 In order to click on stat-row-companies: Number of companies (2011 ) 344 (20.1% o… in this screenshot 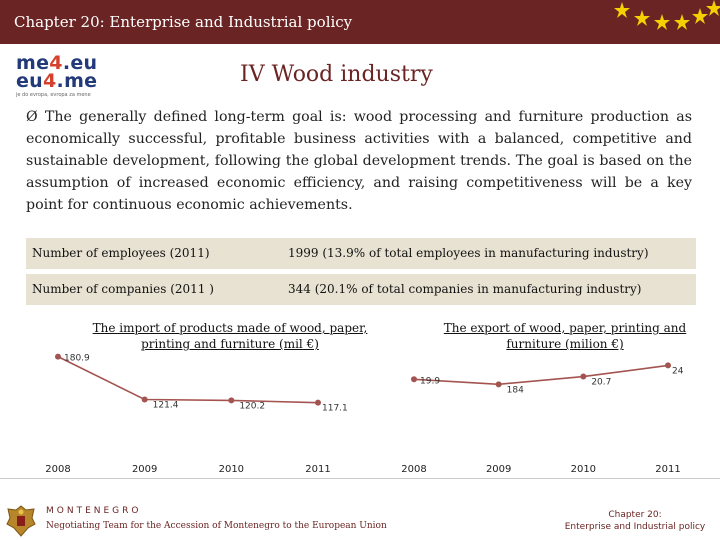, I will do `click(361, 290)`.